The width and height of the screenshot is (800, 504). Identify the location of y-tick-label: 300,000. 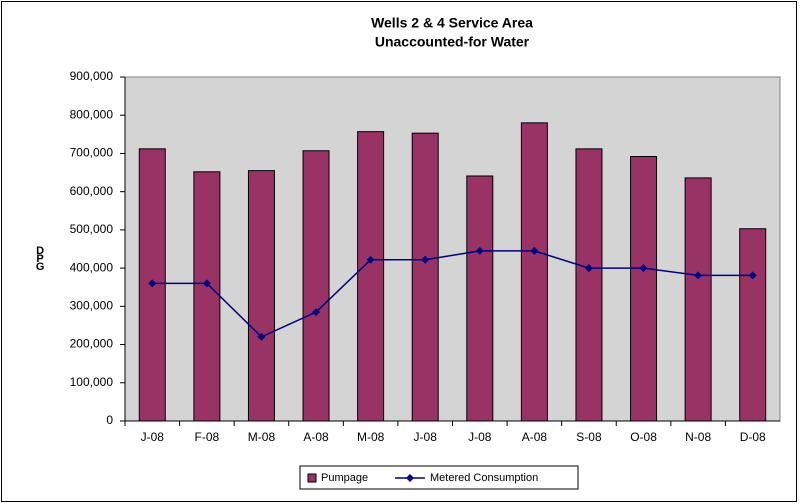
(92, 306).